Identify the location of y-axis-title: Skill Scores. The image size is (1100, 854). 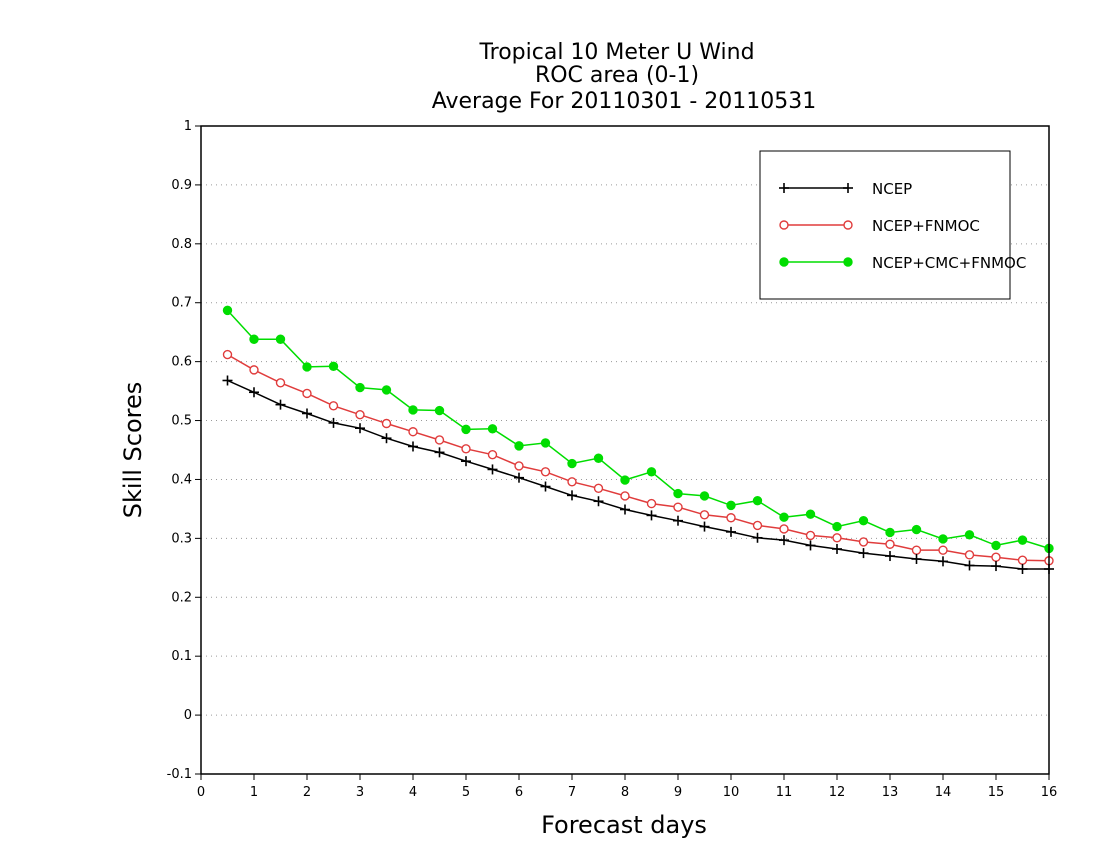
(133, 450).